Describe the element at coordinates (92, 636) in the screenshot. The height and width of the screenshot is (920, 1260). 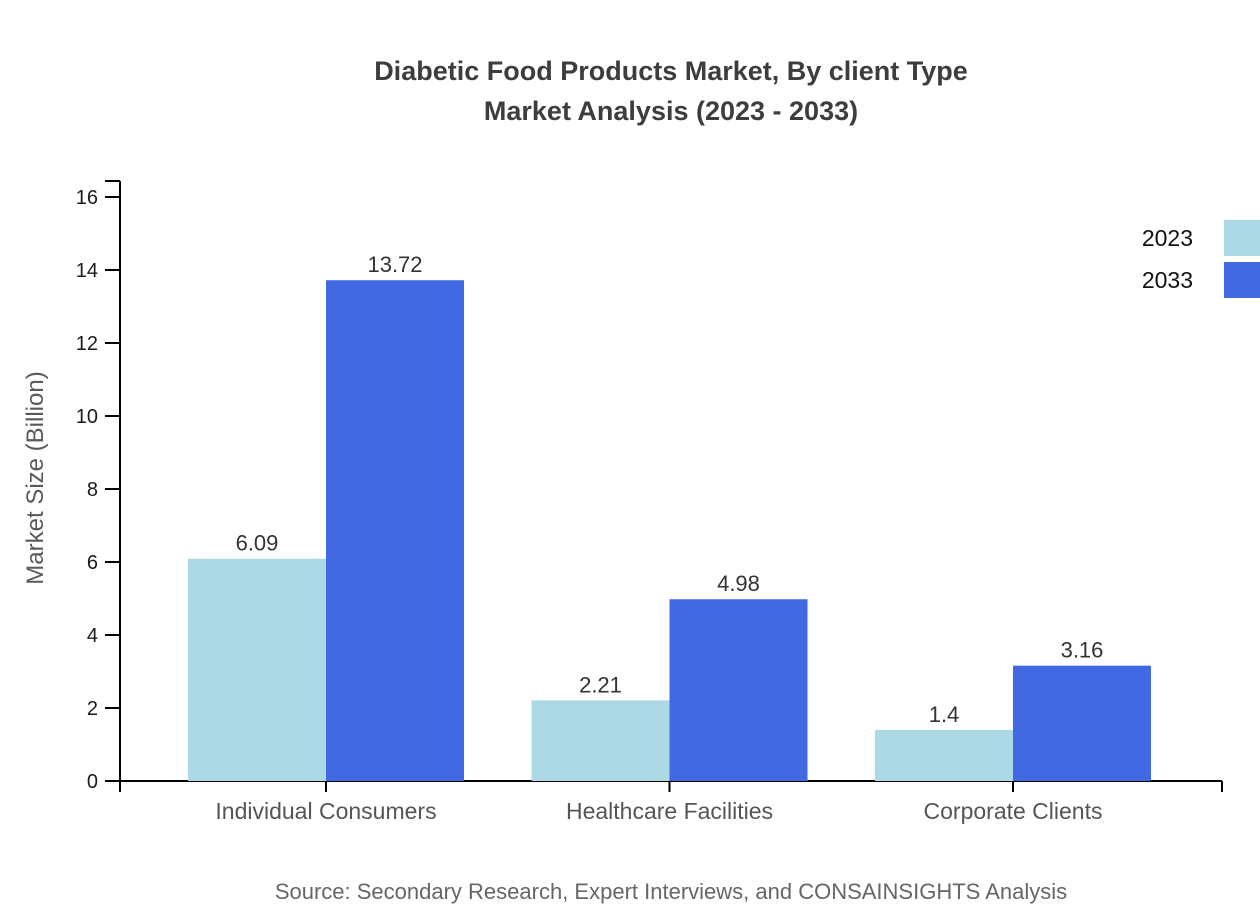
I see `y-tick-label: 4` at that location.